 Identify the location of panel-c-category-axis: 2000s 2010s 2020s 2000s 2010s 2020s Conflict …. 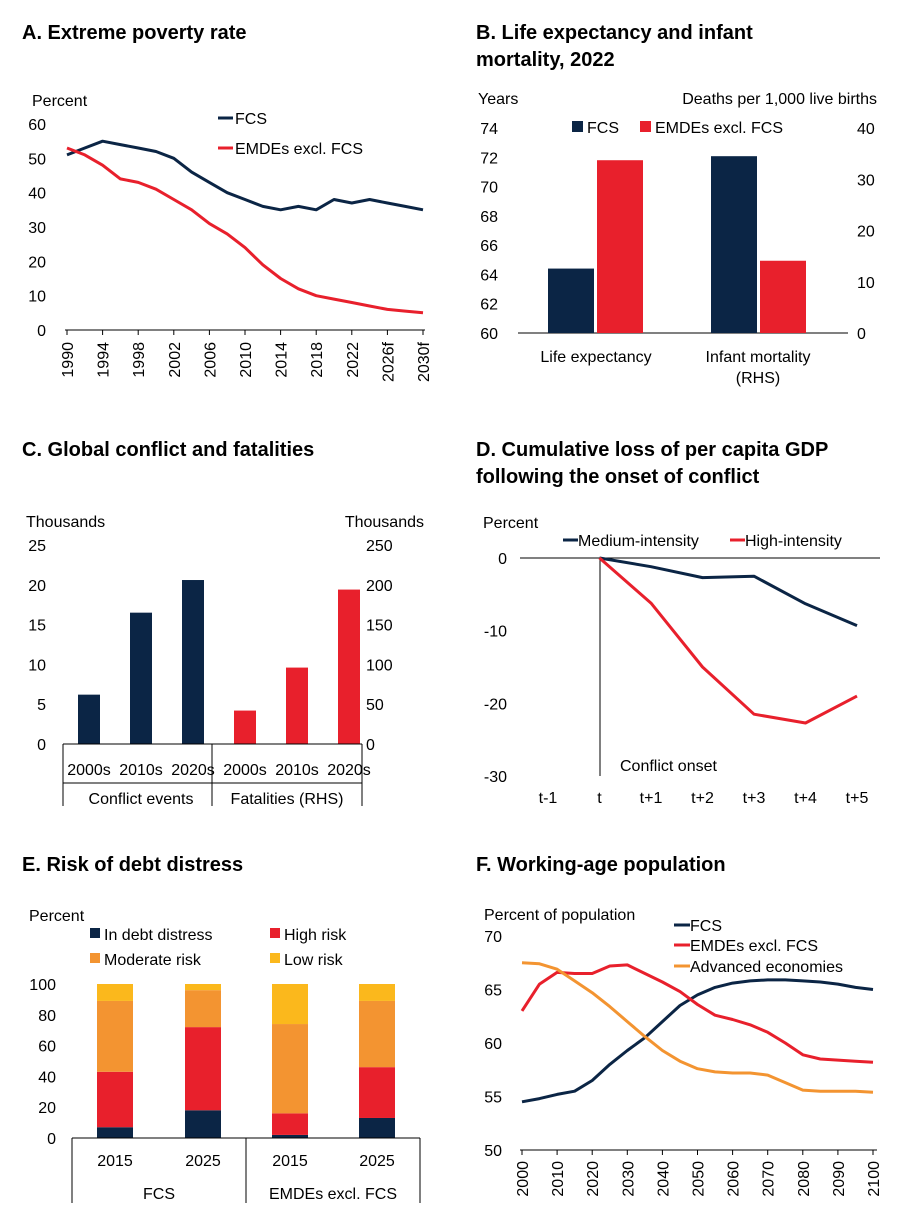
(216, 775).